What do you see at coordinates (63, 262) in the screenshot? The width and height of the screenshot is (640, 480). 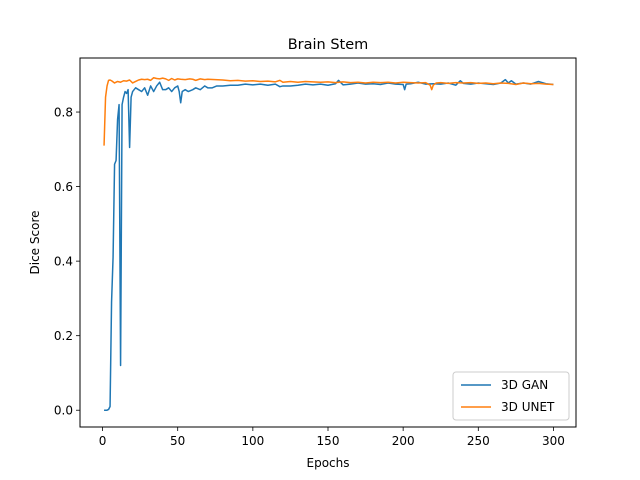 I see `y-tick-label: 0.4` at bounding box center [63, 262].